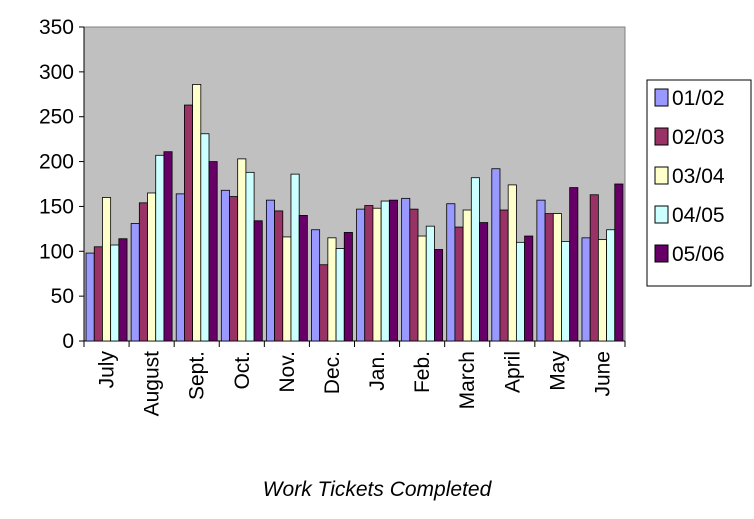  I want to click on x-tick-label: Feb., so click(422, 372).